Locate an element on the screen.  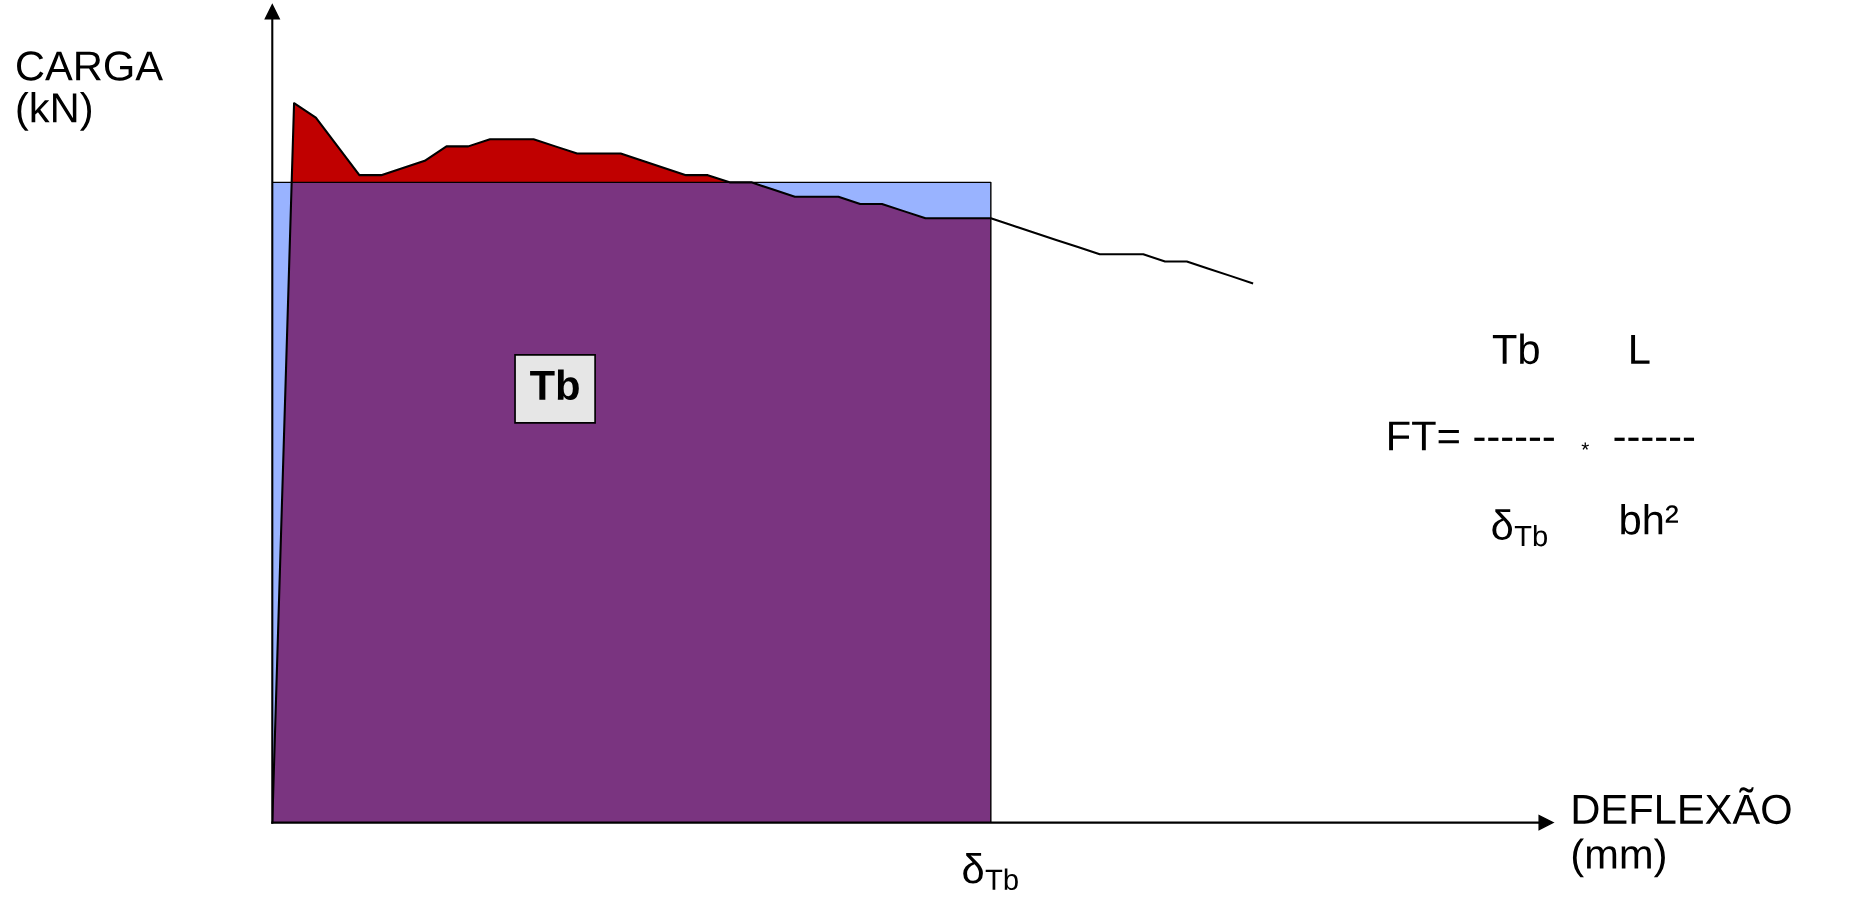
text: DEFLEXÃO (mm) is located at coordinates (1681, 832).